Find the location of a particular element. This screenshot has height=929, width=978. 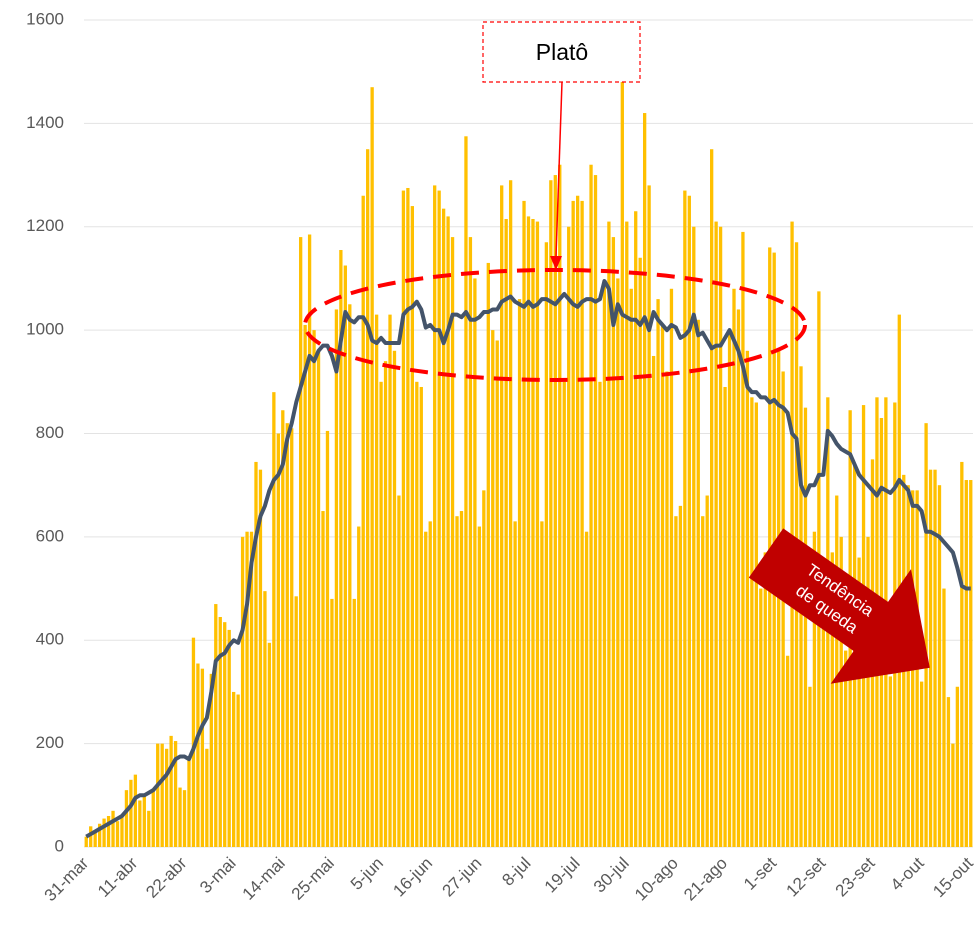

x-tick-label: 11-abr is located at coordinates (118, 877).